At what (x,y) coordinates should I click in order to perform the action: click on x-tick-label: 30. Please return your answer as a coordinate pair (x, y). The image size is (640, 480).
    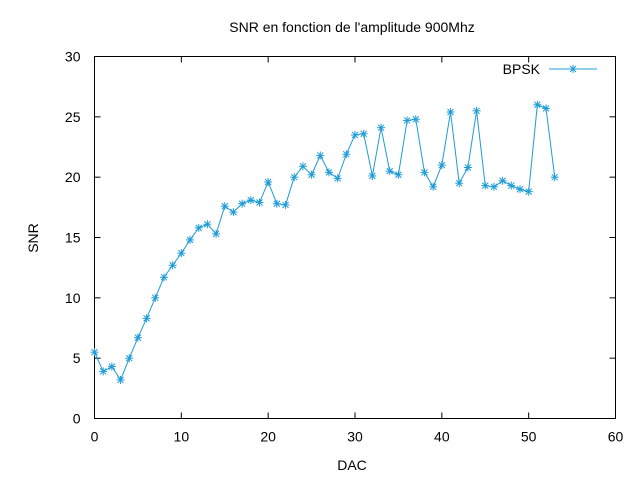
    Looking at the image, I should click on (355, 437).